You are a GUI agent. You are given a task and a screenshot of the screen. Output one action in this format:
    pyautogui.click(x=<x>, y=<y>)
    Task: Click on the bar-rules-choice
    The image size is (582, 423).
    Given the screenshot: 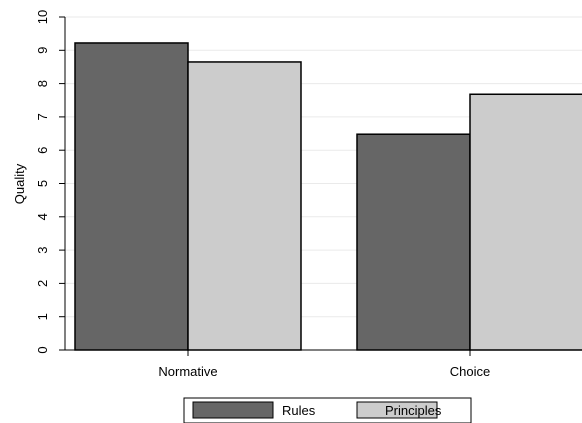 What is the action you would take?
    pyautogui.click(x=413, y=242)
    